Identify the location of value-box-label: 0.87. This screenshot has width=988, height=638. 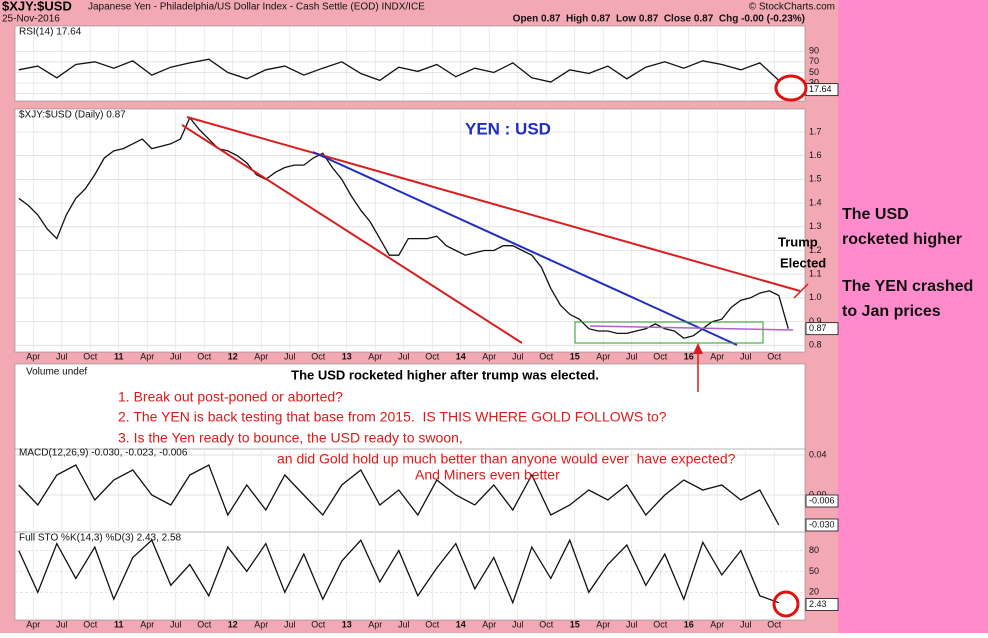
(818, 328).